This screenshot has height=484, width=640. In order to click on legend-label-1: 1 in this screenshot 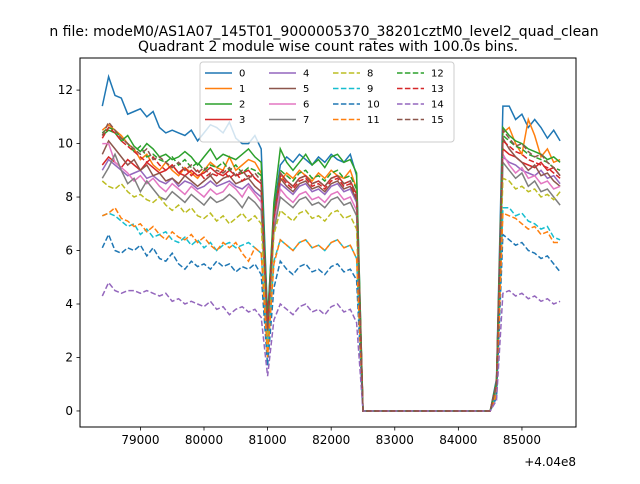, I will do `click(242, 89)`.